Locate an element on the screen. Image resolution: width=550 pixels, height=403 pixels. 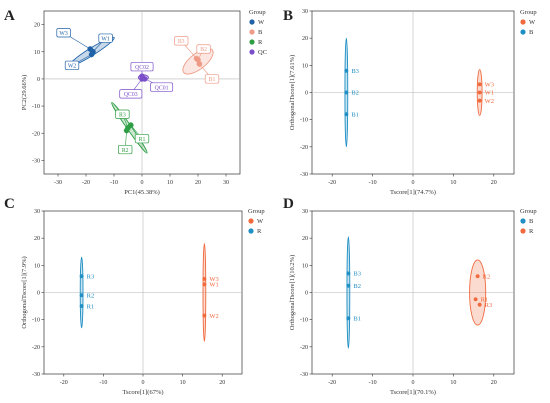
legend: Group BR is located at coordinates (528, 221).